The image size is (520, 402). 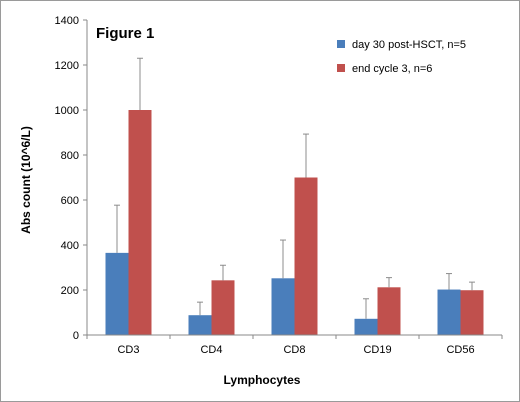 I want to click on y-tick-label: 600, so click(x=70, y=201).